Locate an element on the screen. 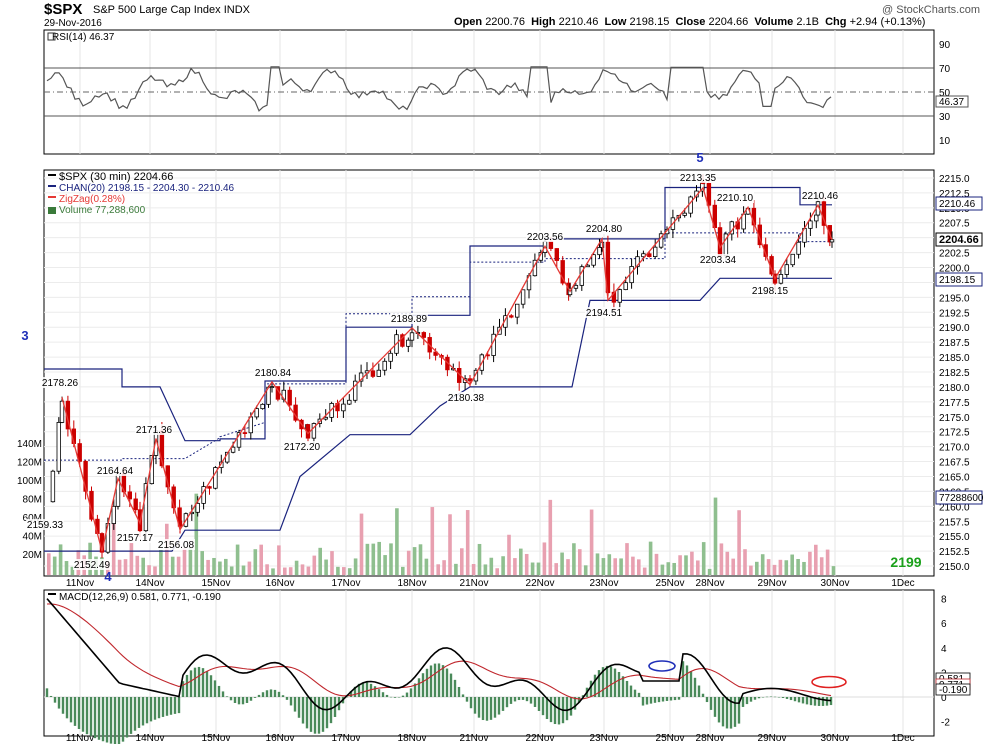 The image size is (990, 744). macd-tick-label: 4 is located at coordinates (944, 649).